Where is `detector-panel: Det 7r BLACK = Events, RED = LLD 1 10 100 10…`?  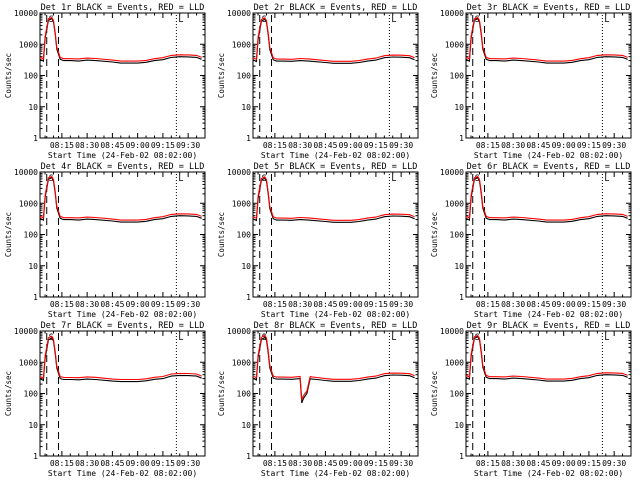
detector-panel: Det 7r BLACK = Events, RED = LLD 1 10 100 10… is located at coordinates (105, 399).